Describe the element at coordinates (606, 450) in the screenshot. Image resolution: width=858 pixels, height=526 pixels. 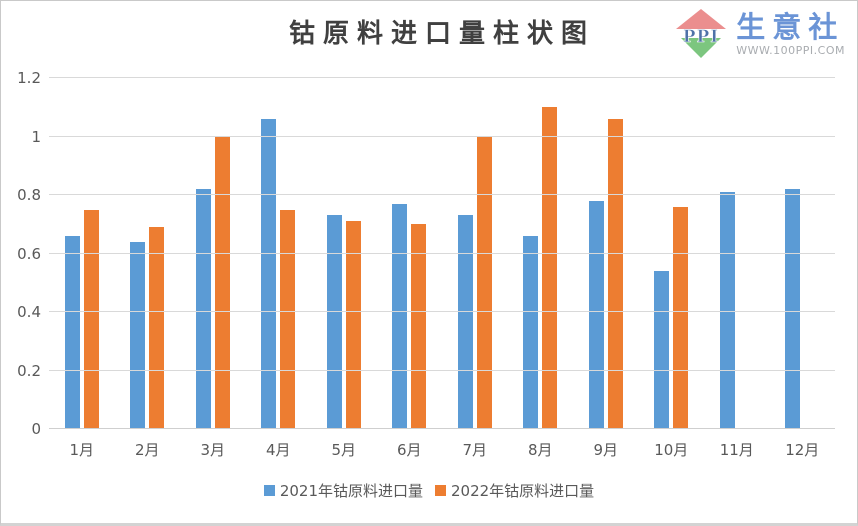
I see `x-axis-label: 9月` at that location.